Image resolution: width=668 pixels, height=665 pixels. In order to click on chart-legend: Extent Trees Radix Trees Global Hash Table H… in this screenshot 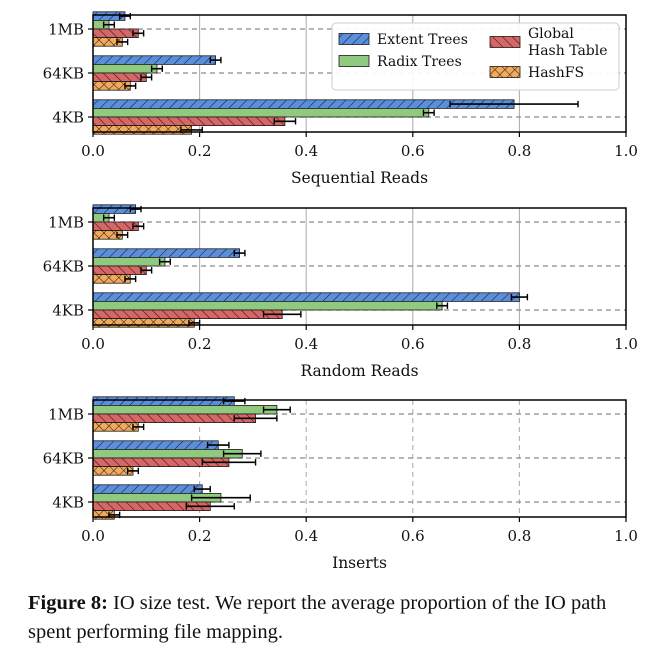, I will do `click(475, 56)`.